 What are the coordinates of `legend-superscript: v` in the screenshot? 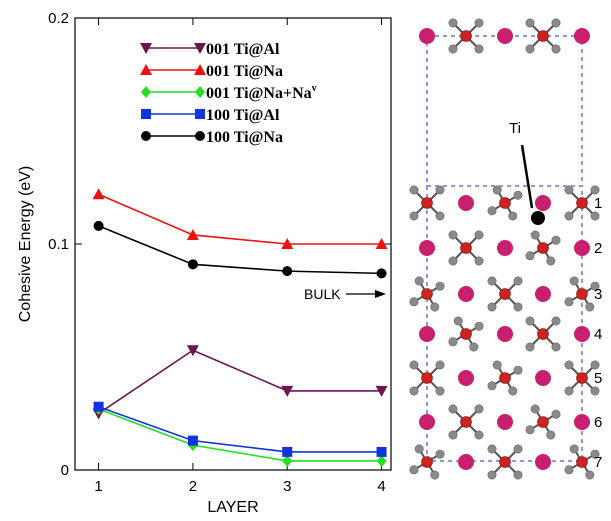 It's located at (314, 88).